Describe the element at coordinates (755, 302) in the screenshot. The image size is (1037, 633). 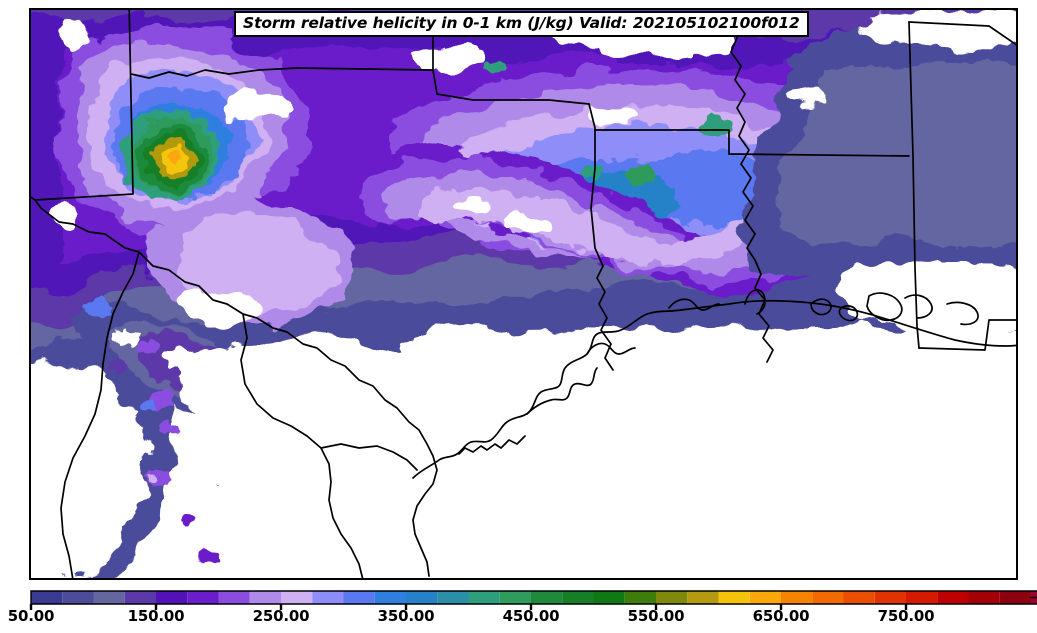
I see `coastline-barataria` at that location.